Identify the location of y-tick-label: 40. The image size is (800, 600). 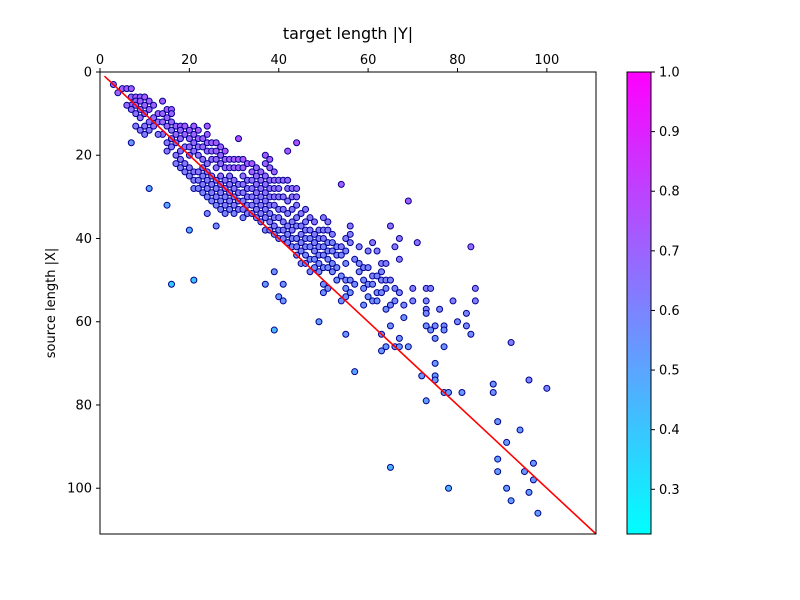
(83, 239).